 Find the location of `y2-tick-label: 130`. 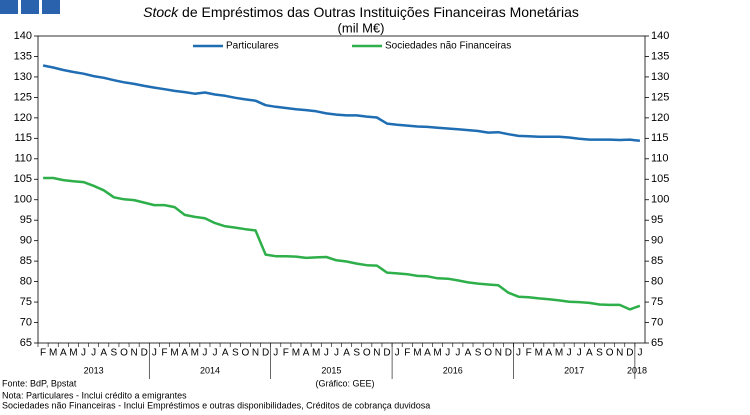

y2-tick-label: 130 is located at coordinates (660, 77).